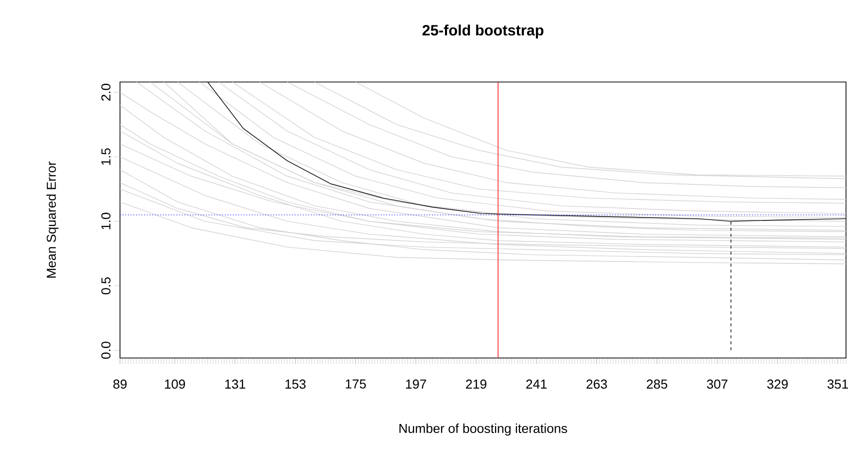  What do you see at coordinates (657, 384) in the screenshot?
I see `x-tick-label: 285` at bounding box center [657, 384].